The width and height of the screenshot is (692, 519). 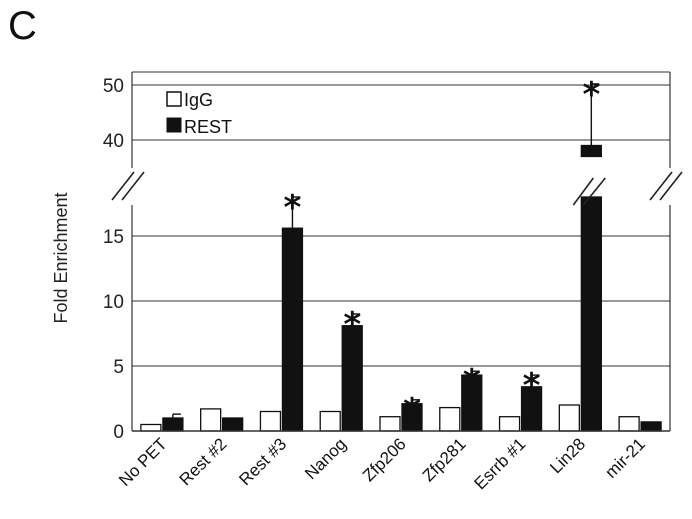 What do you see at coordinates (113, 237) in the screenshot?
I see `y-tick-label: 15` at bounding box center [113, 237].